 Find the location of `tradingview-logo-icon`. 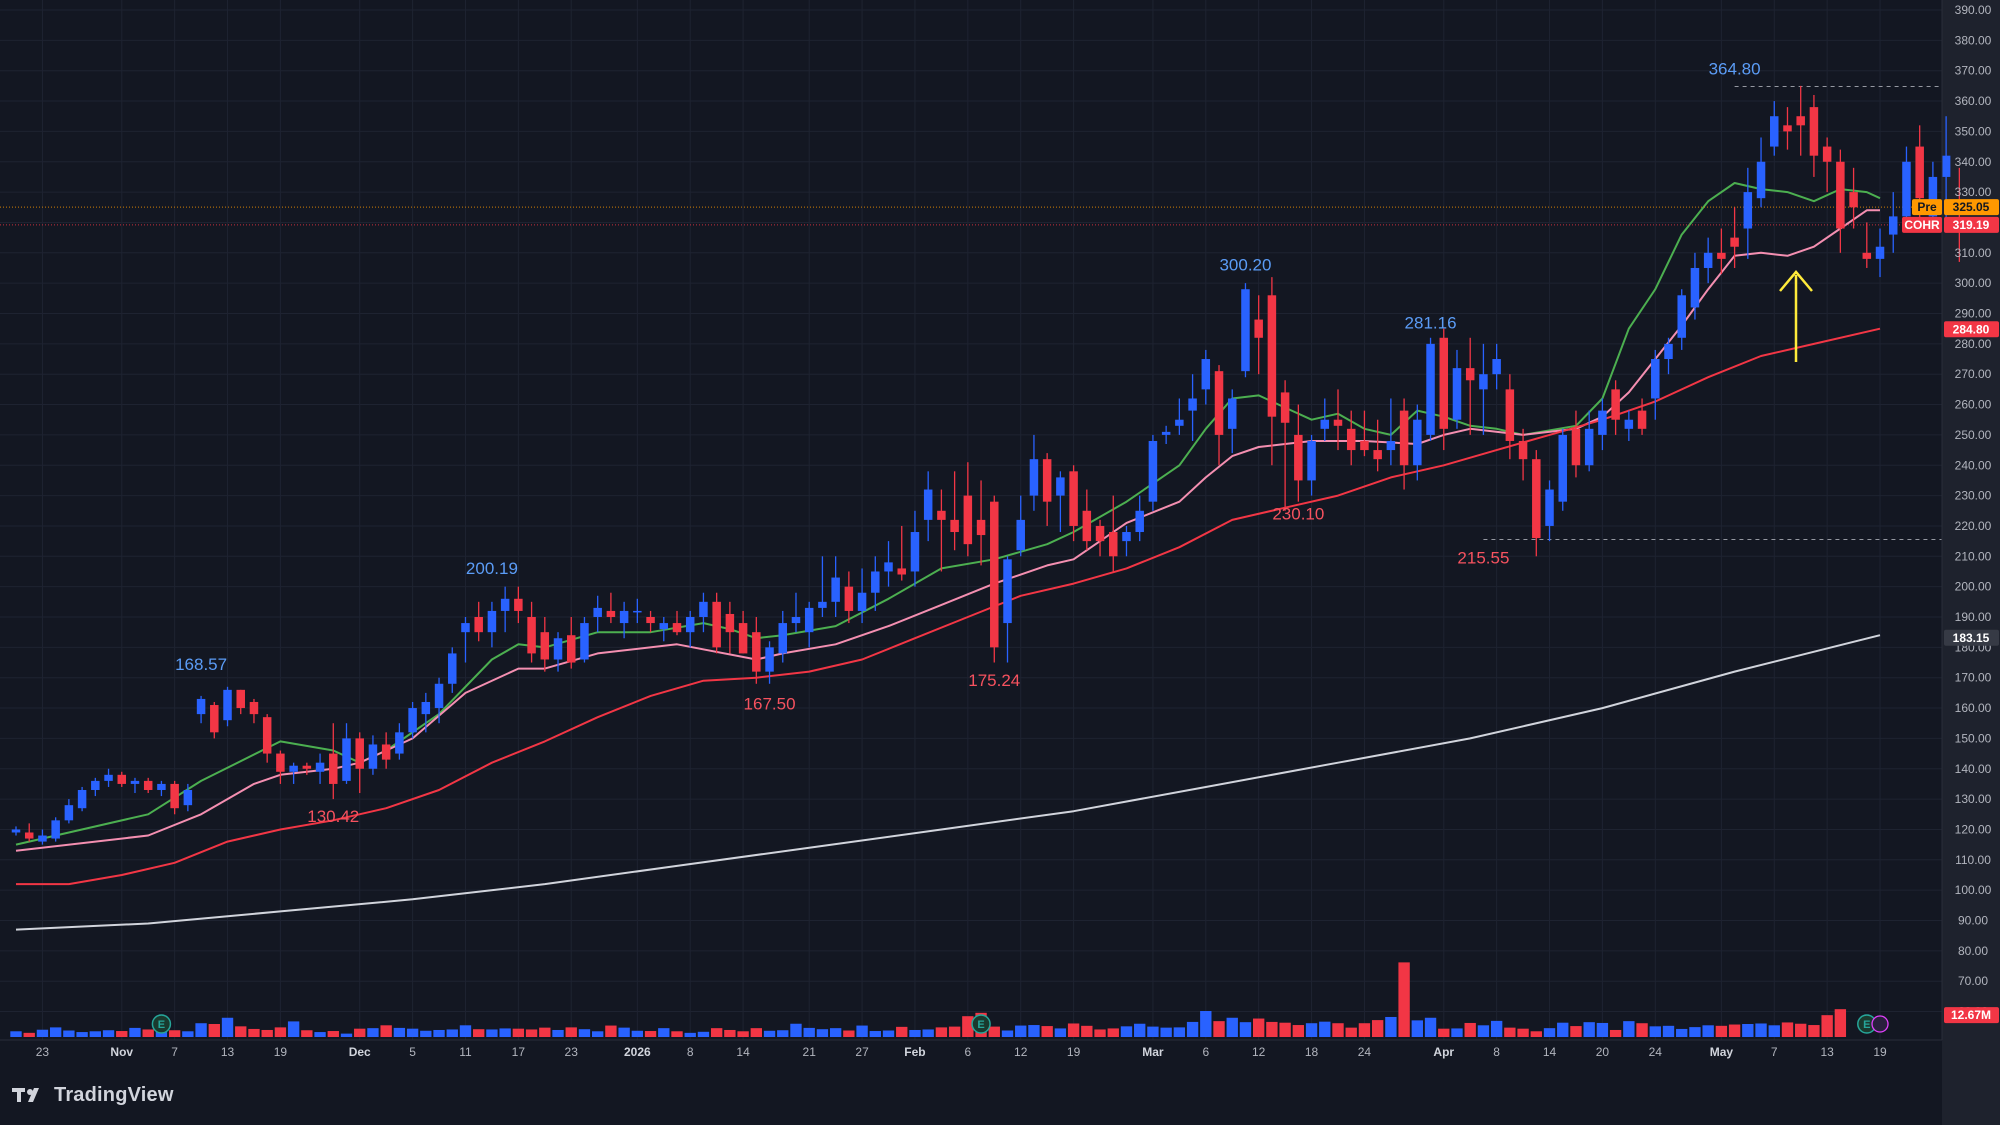

tradingview-logo-icon is located at coordinates (25, 1095).